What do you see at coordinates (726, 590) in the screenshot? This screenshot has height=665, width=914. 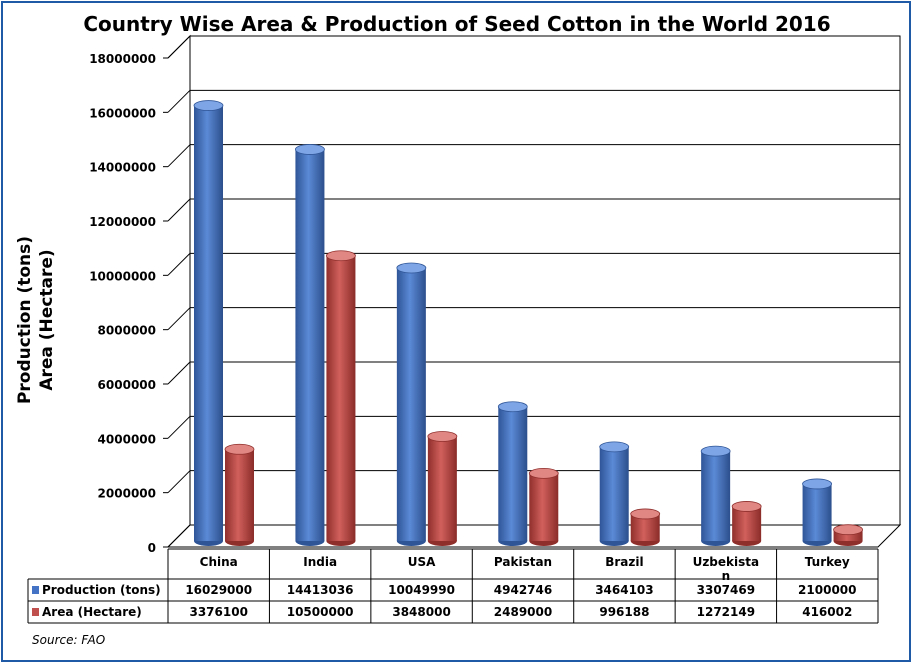 I see `data-label: 3307469` at bounding box center [726, 590].